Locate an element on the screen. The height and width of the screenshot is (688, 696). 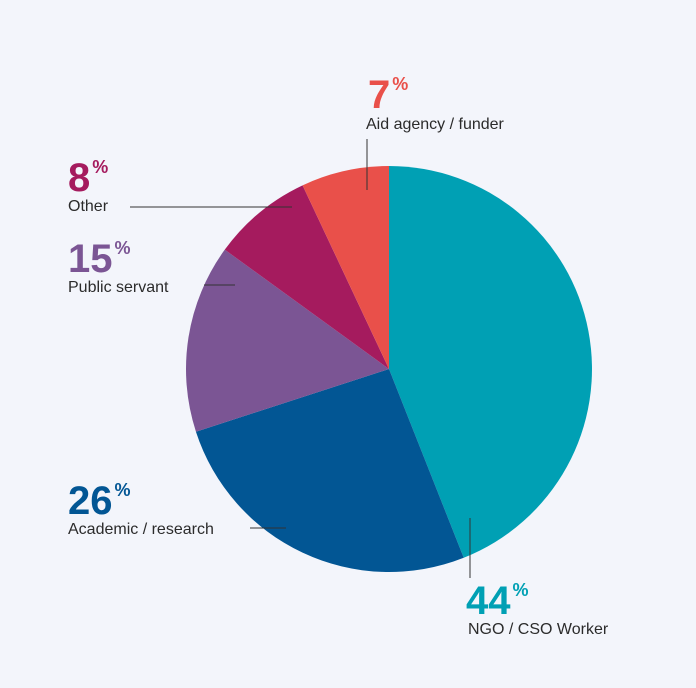
pie-slice-academic-research is located at coordinates (329, 470).